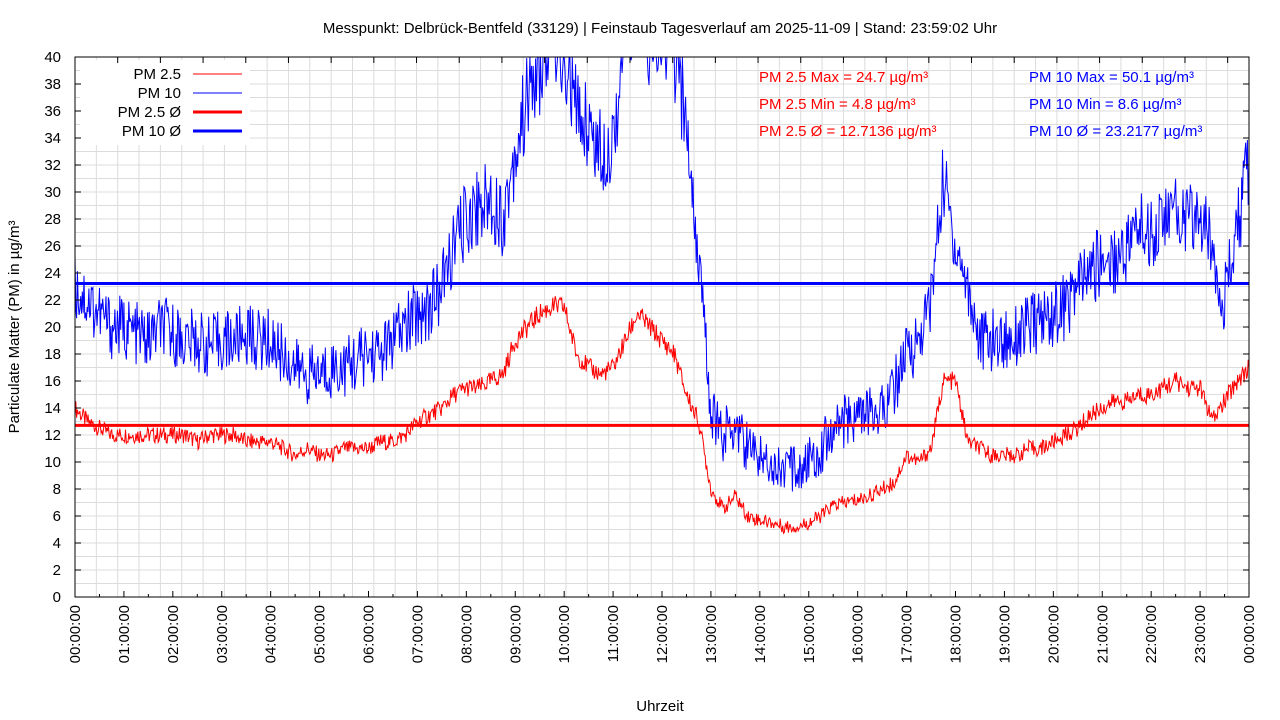  I want to click on legend-label-pm10-avg: PM 10 Ø, so click(152, 131).